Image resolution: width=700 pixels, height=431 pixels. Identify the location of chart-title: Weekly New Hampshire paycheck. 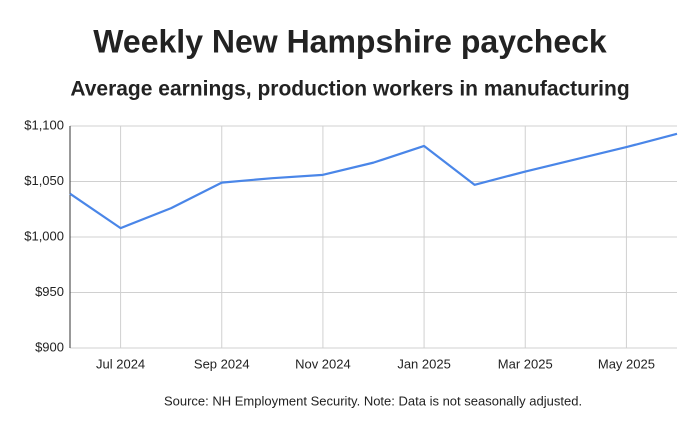
(350, 41).